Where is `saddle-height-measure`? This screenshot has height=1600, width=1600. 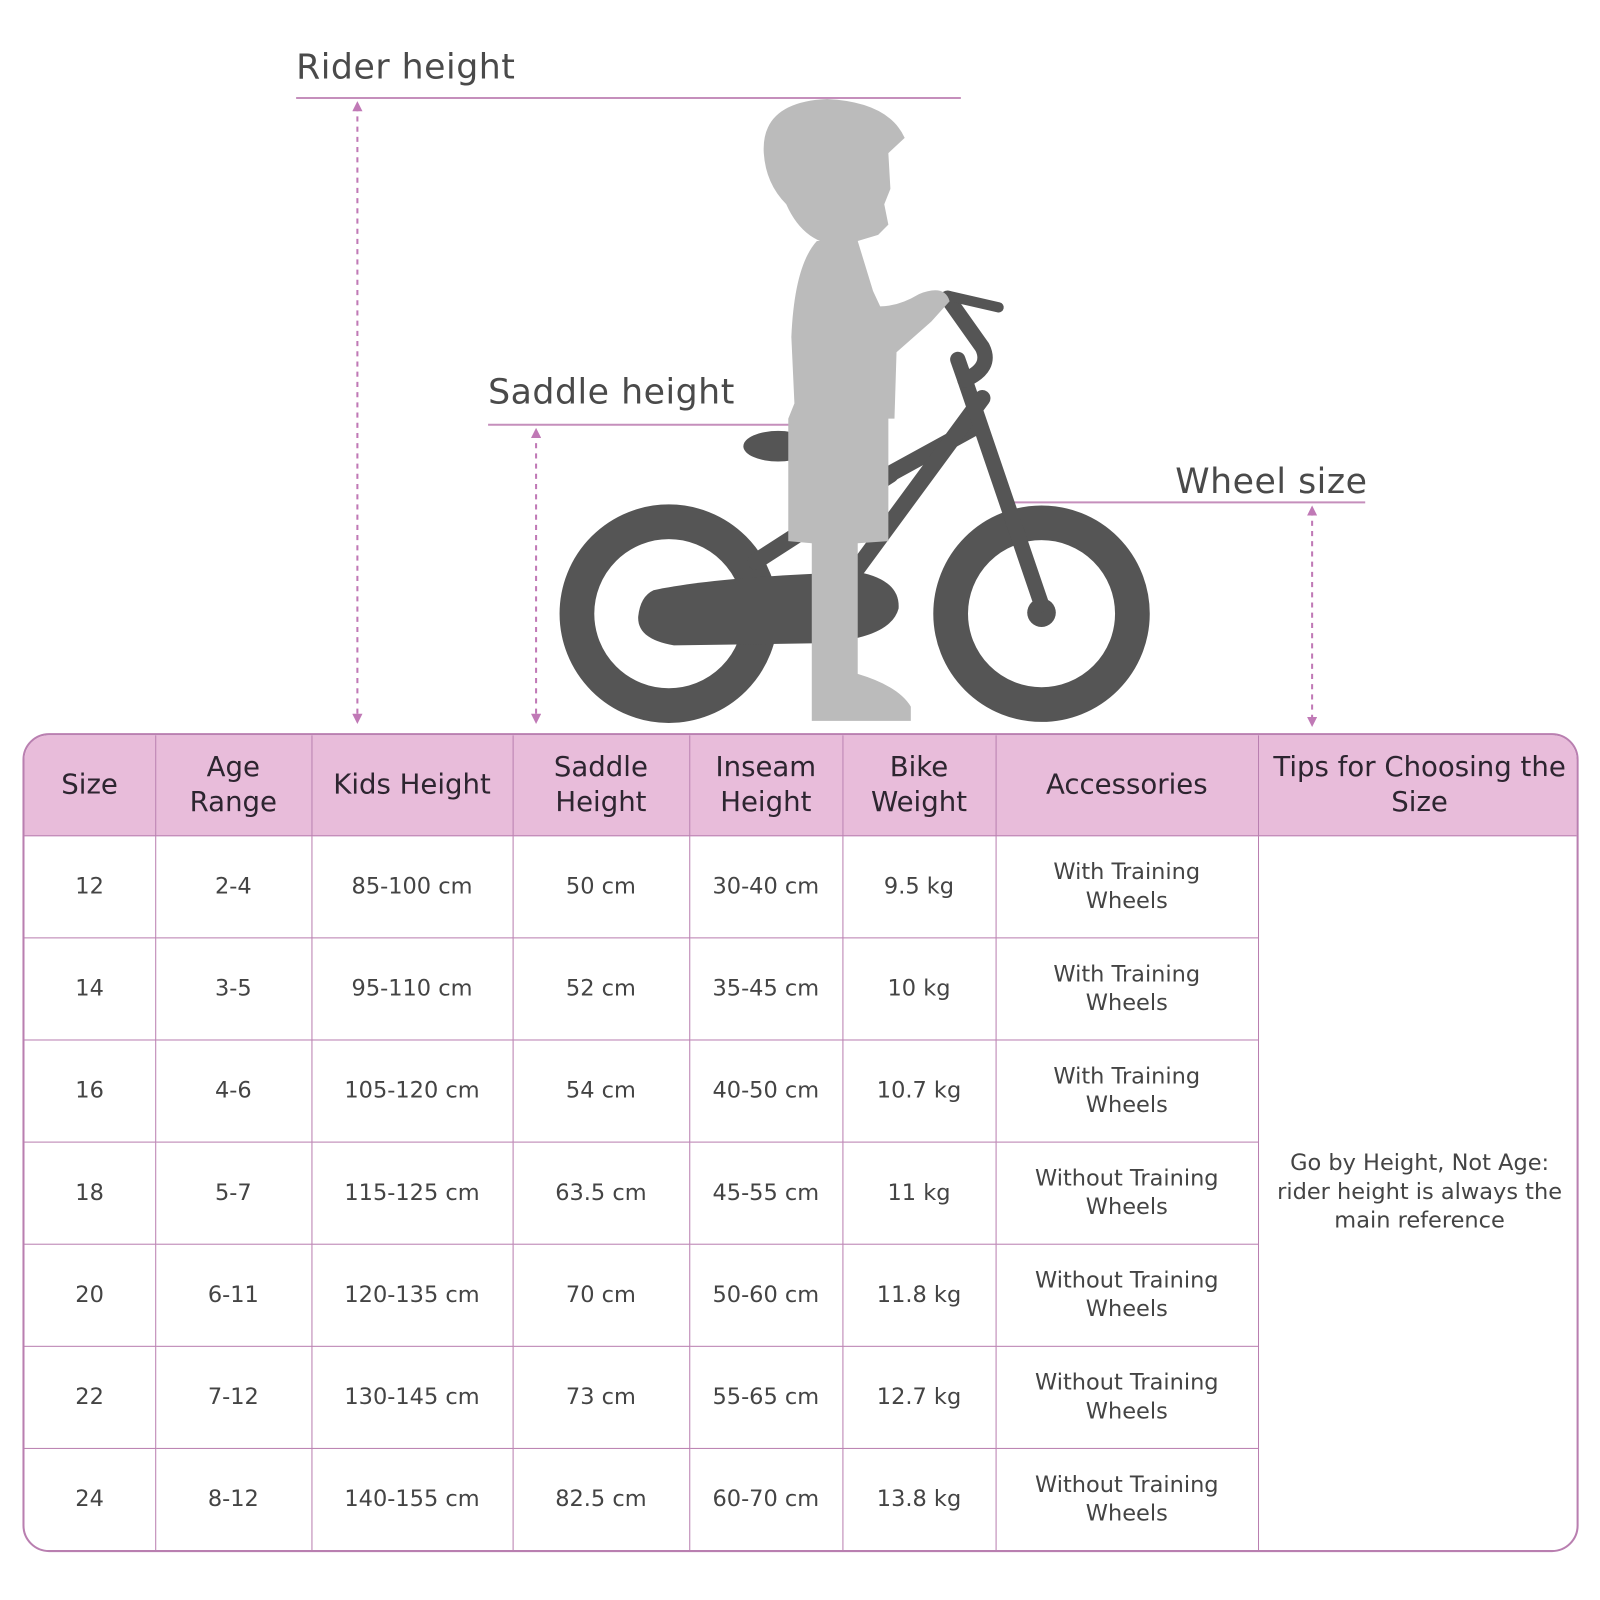 saddle-height-measure is located at coordinates (642, 573).